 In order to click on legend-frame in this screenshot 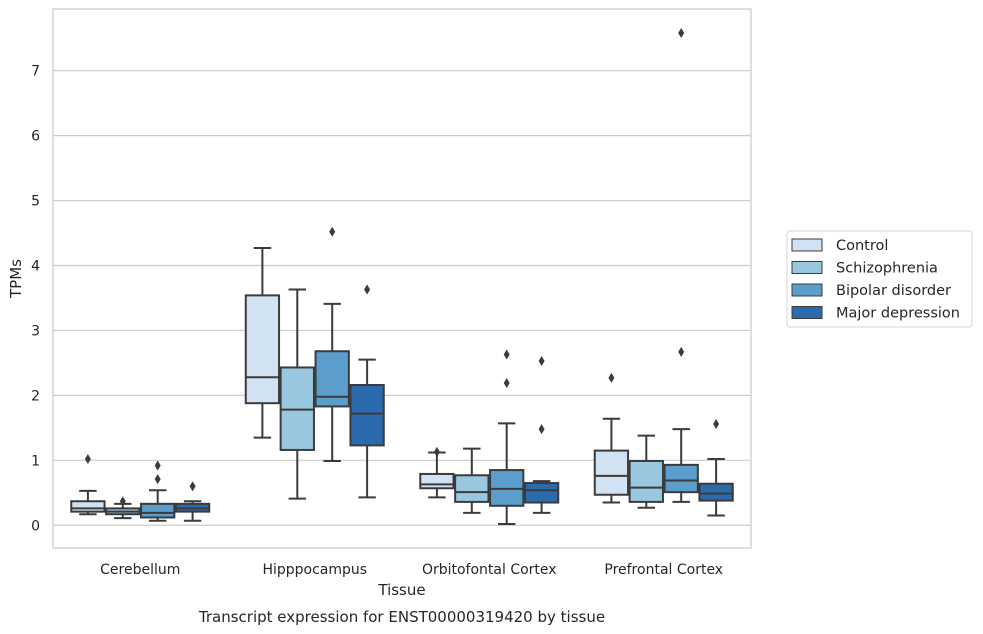, I will do `click(879, 279)`.